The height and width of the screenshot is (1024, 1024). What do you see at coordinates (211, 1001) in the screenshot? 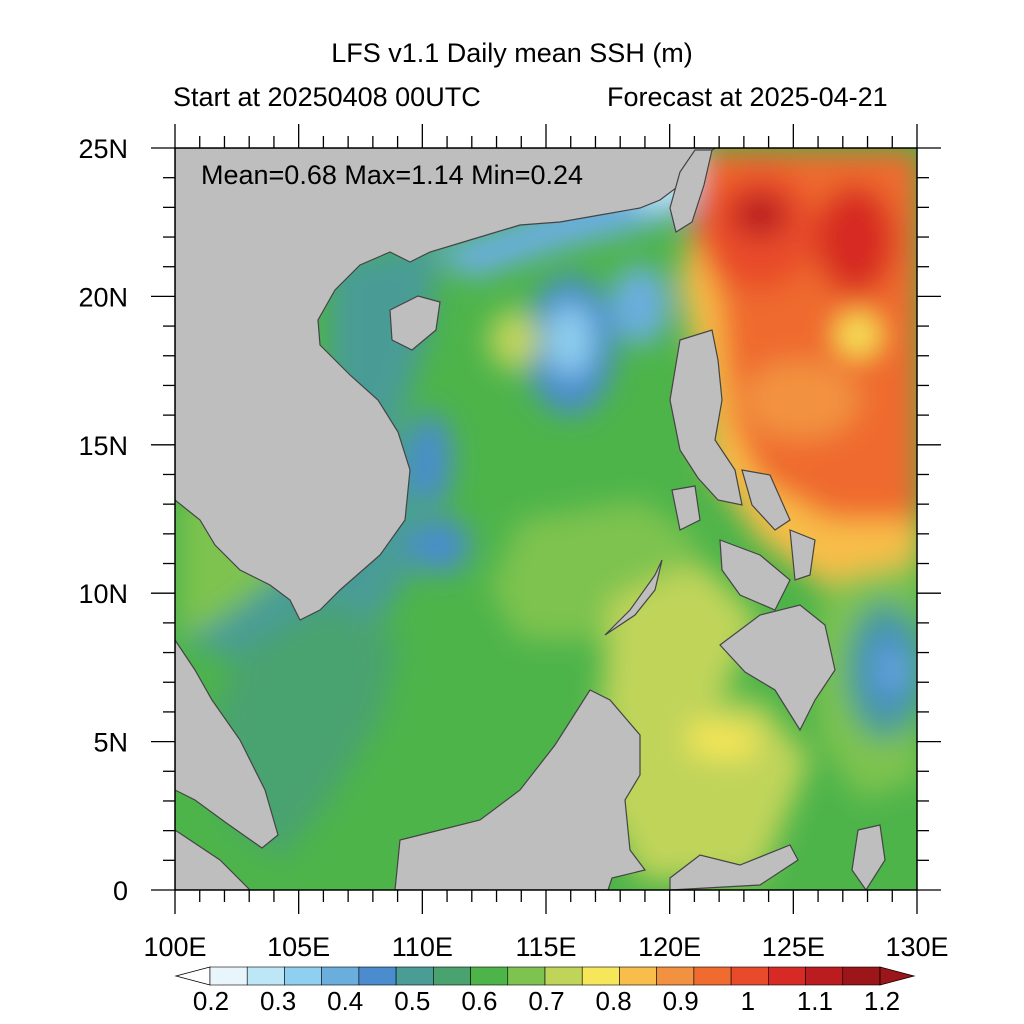
I see `colorbar-label: 0.2` at bounding box center [211, 1001].